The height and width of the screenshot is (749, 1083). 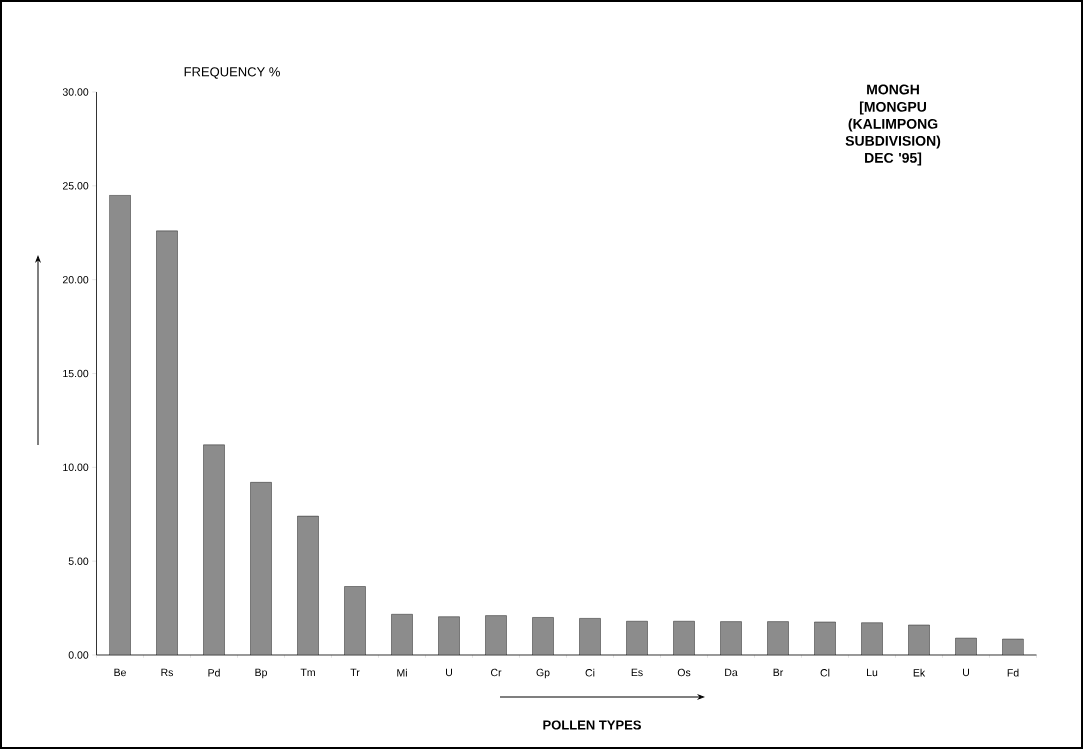 What do you see at coordinates (78, 561) in the screenshot?
I see `y-tick-label: 5.00` at bounding box center [78, 561].